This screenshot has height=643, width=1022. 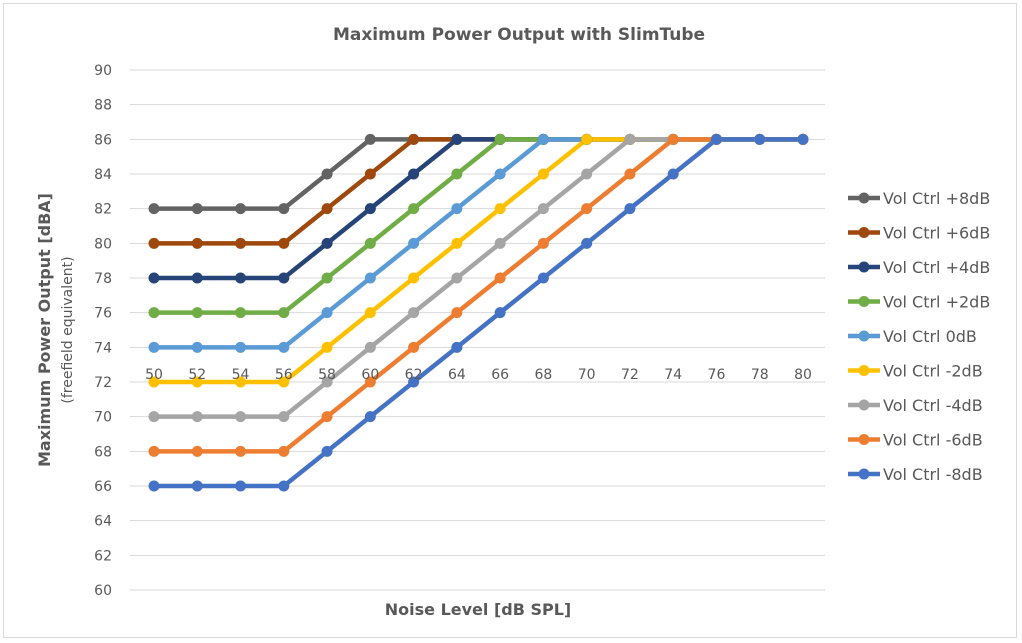 What do you see at coordinates (760, 375) in the screenshot?
I see `x-tick-label: 78` at bounding box center [760, 375].